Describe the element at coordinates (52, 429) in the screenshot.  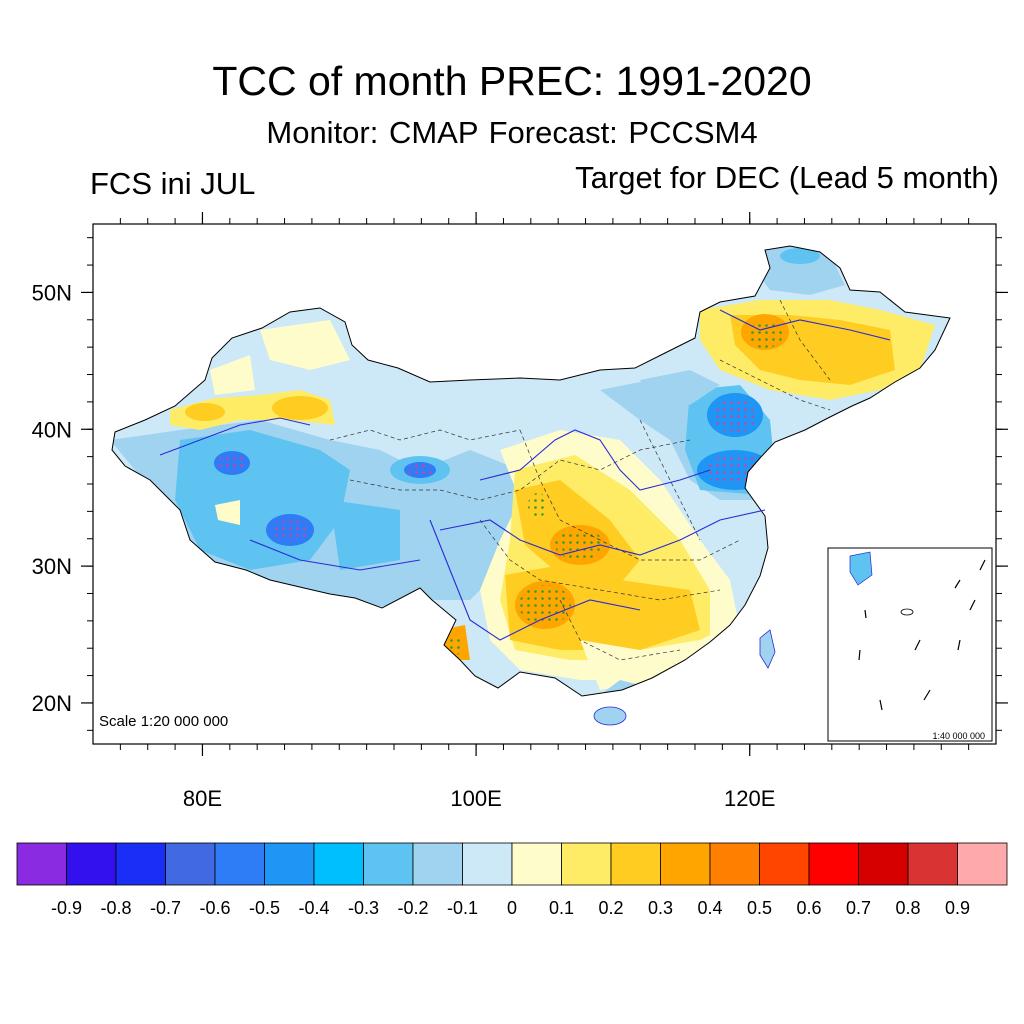
I see `lat-tick-label: 40N` at that location.